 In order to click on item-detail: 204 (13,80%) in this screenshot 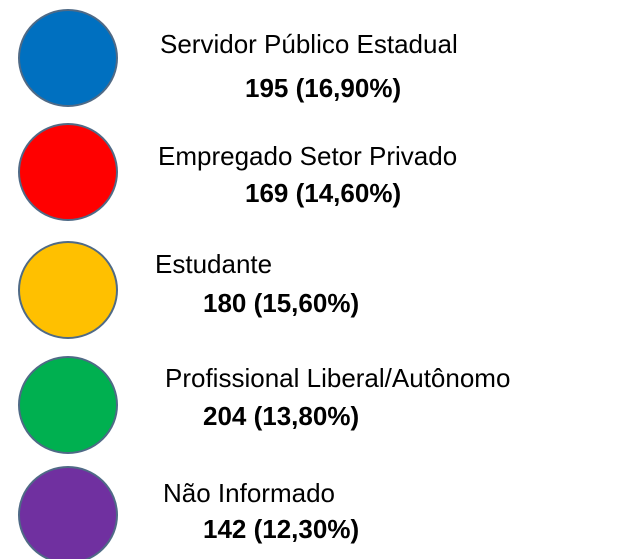, I will do `click(281, 416)`.